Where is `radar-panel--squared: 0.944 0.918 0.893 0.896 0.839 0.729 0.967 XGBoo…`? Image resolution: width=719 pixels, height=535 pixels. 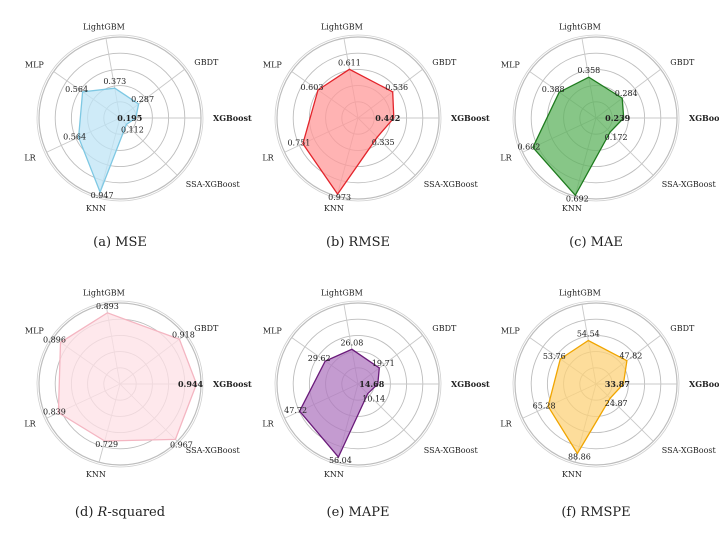
radar-panel--squared: 0.944 0.918 0.893 0.896 0.839 0.729 0.967 XGBoo… is located at coordinates (138, 404).